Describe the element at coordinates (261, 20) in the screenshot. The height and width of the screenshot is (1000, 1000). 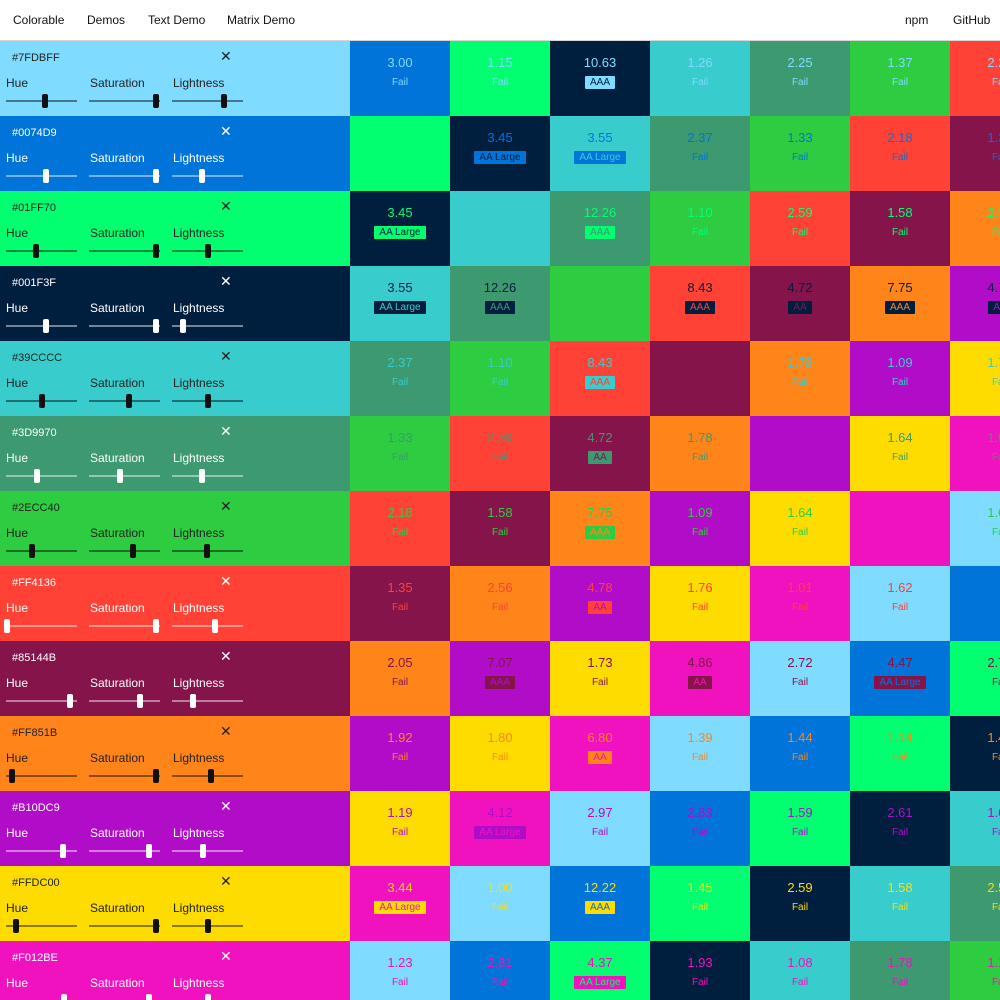
I see `nav-link-matrix-demo: Matrix Demo` at that location.